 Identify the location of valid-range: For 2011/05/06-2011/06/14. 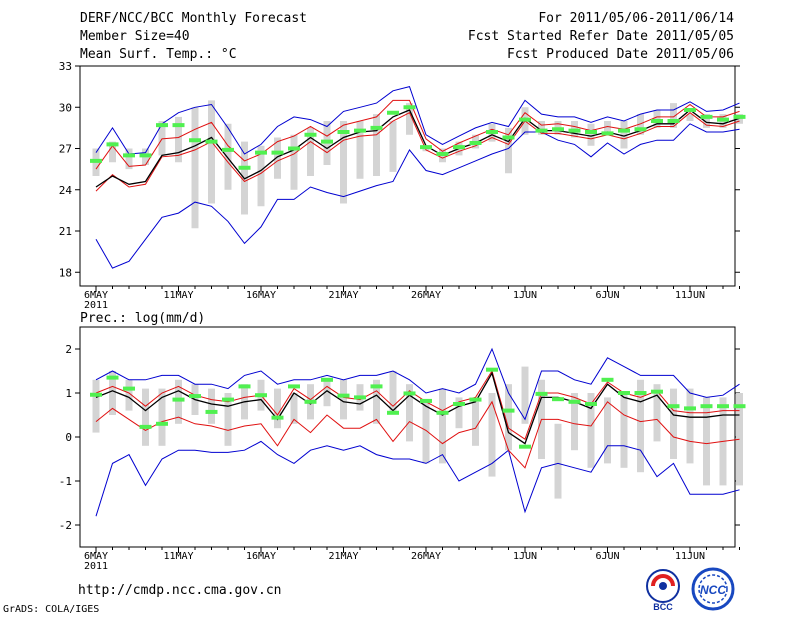
(636, 18).